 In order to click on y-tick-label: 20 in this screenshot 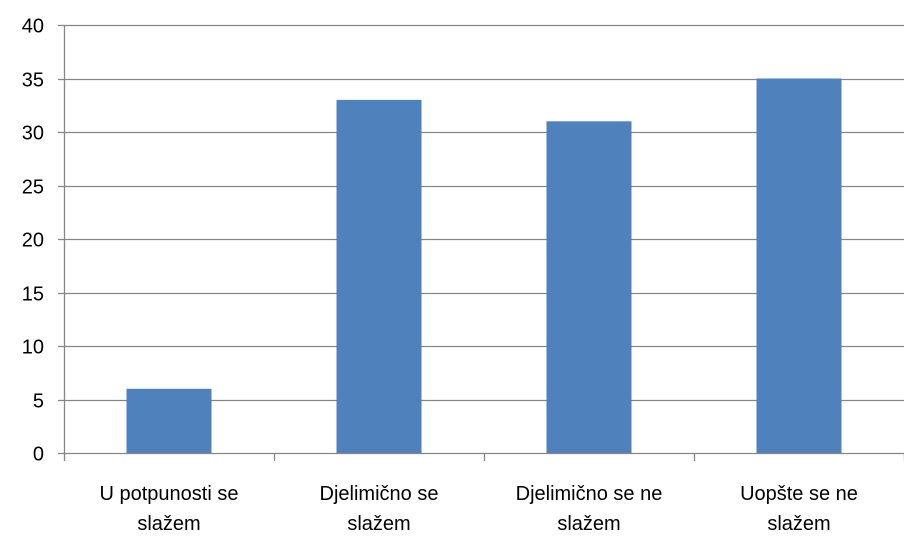, I will do `click(33, 241)`.